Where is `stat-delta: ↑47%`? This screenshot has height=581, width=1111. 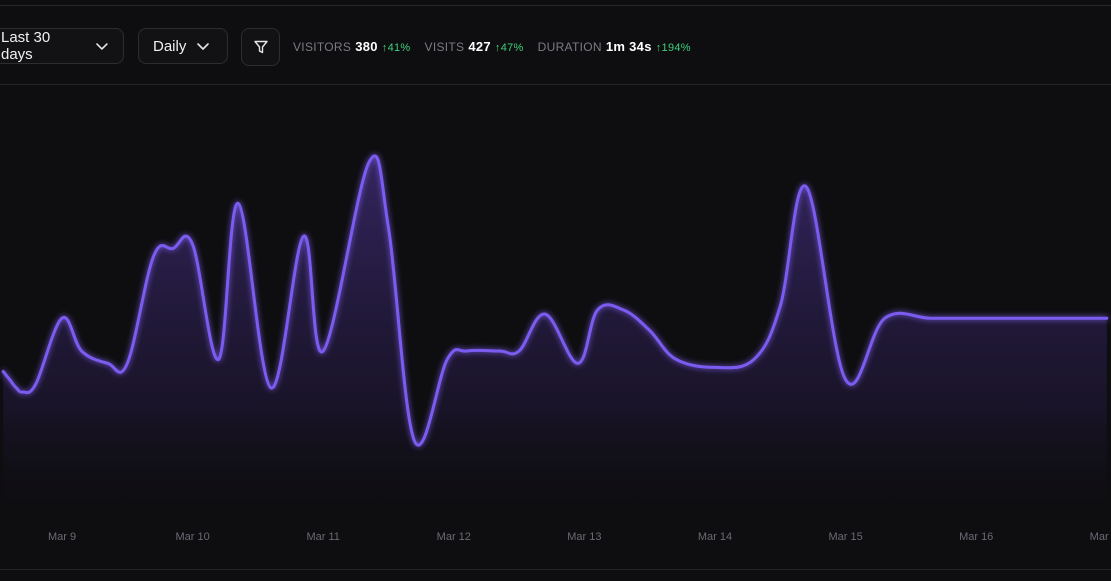
stat-delta: ↑47% is located at coordinates (509, 48).